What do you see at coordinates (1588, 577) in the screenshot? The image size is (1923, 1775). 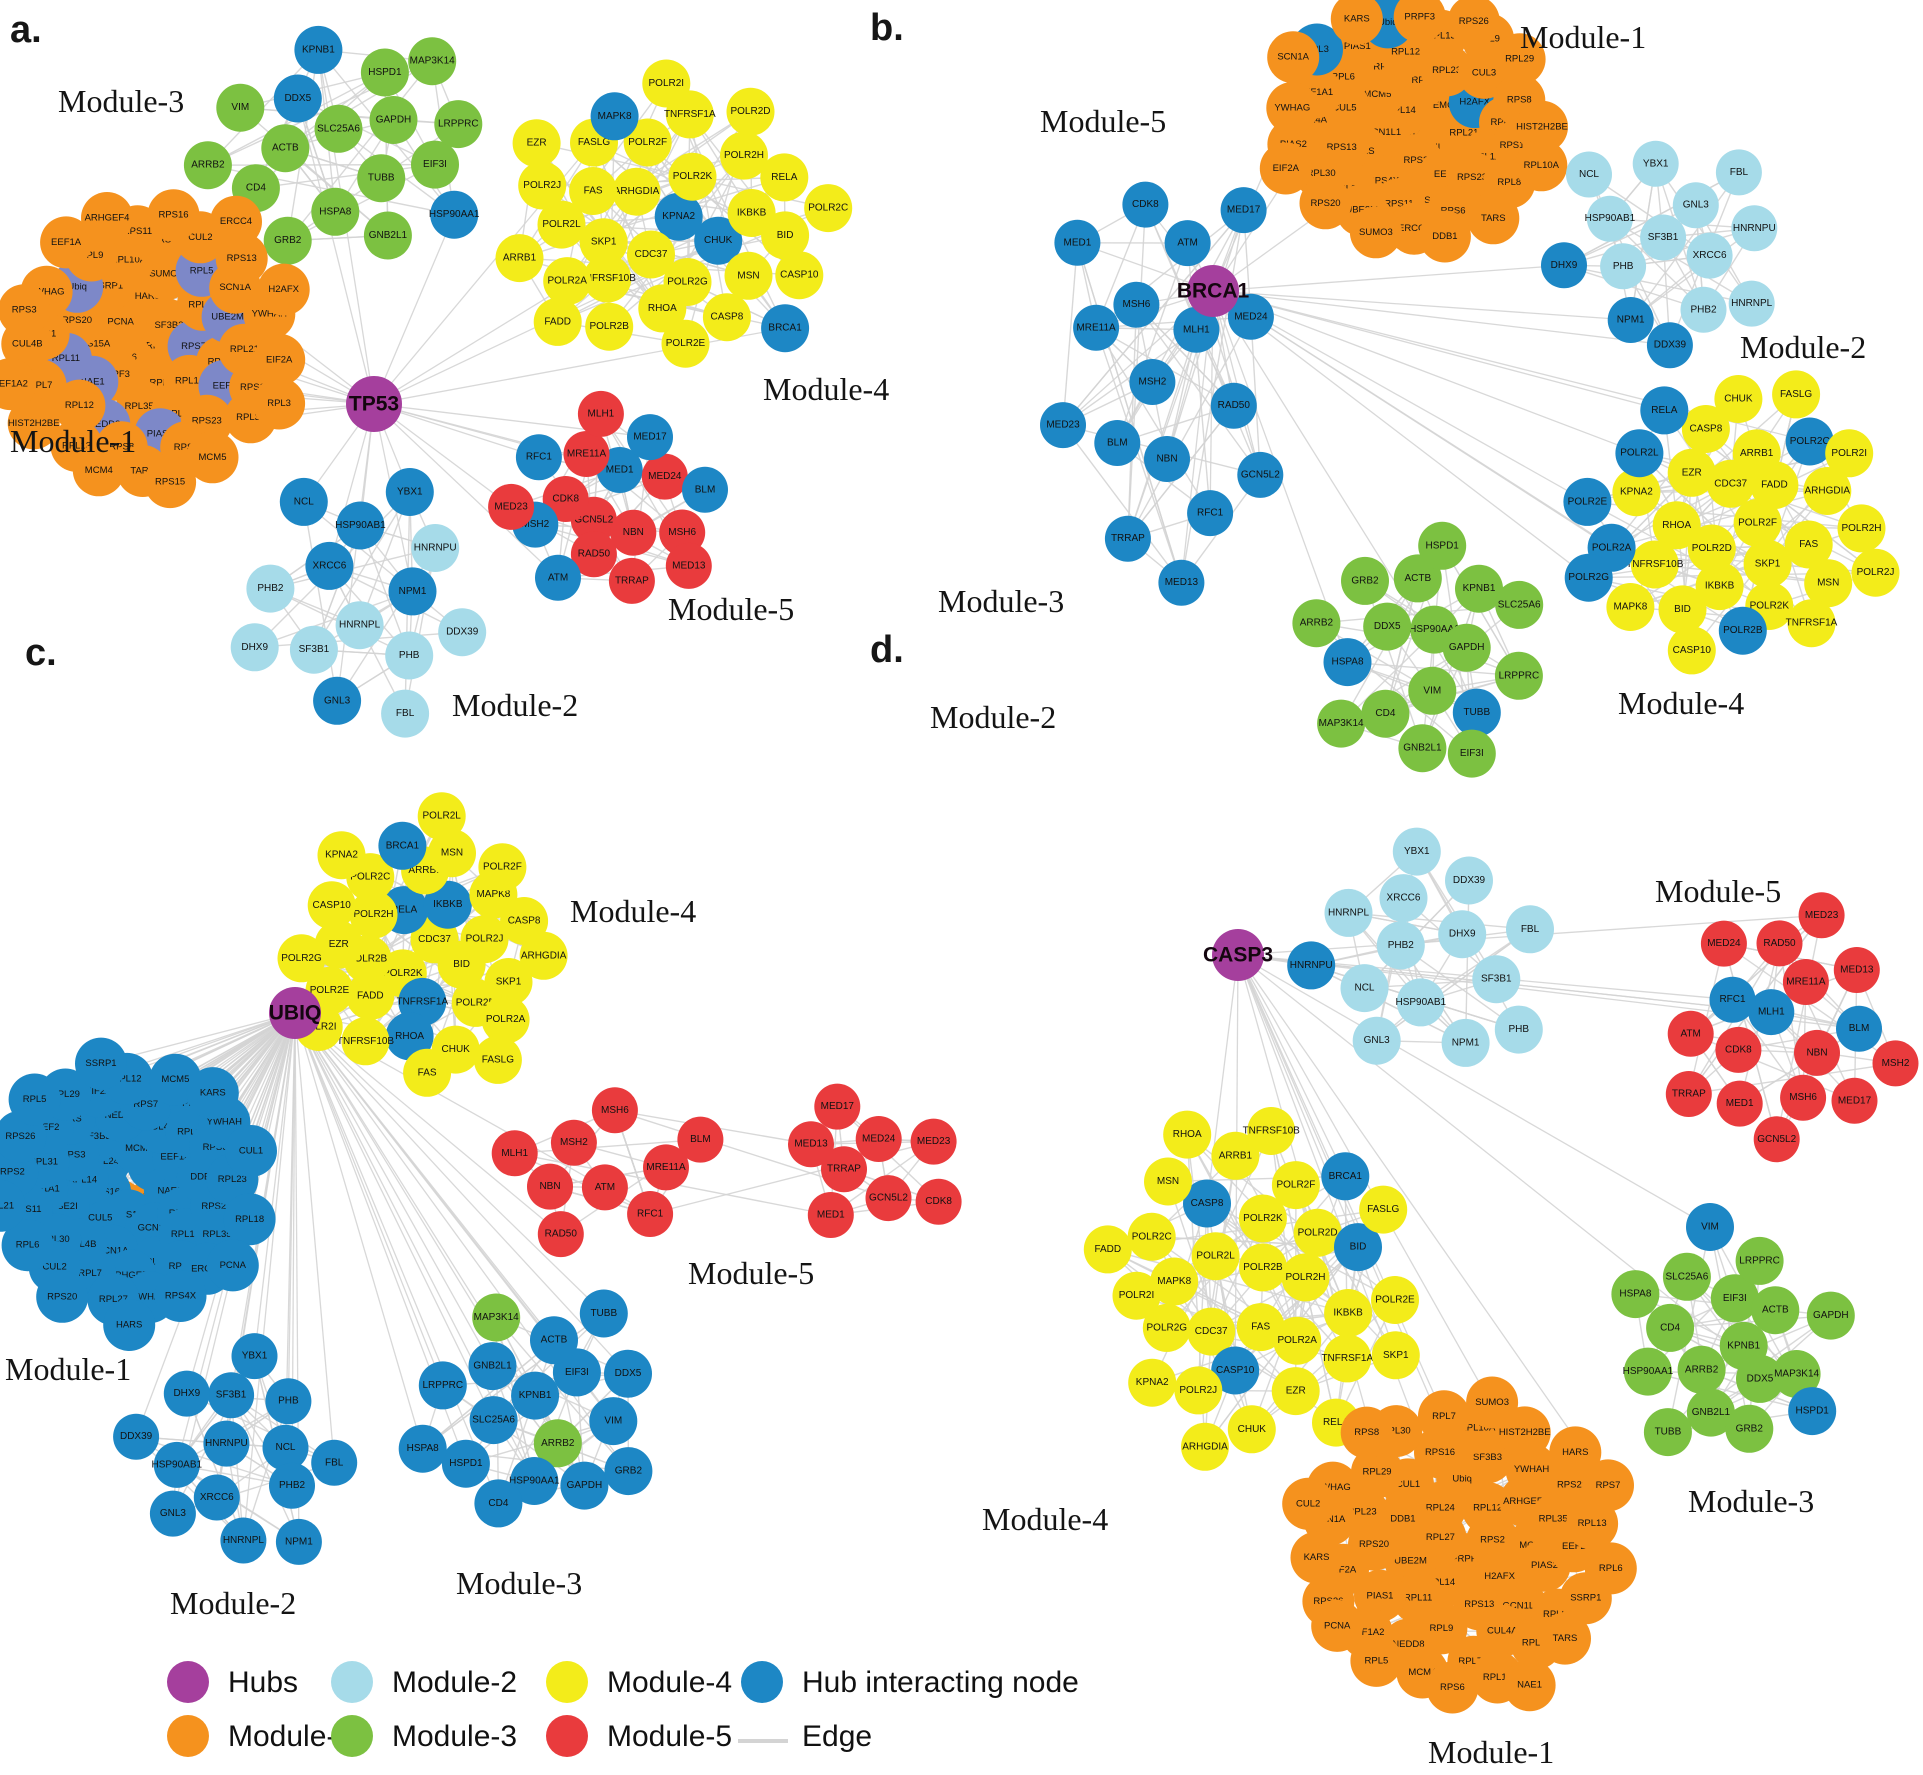 I see `node-POLR2G: POLR2G` at bounding box center [1588, 577].